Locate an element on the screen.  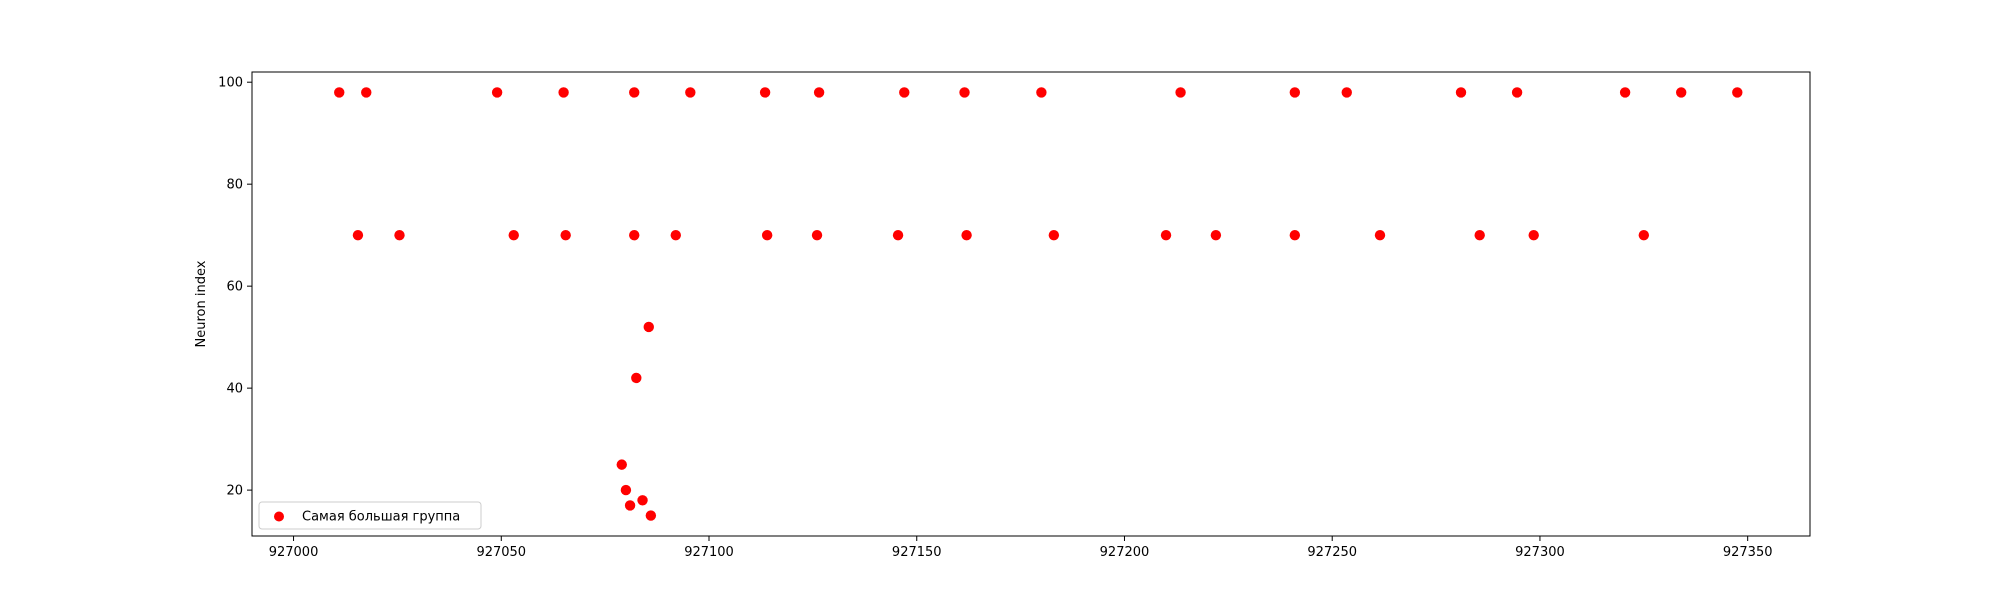
y-tick-label: 40 is located at coordinates (234, 389).